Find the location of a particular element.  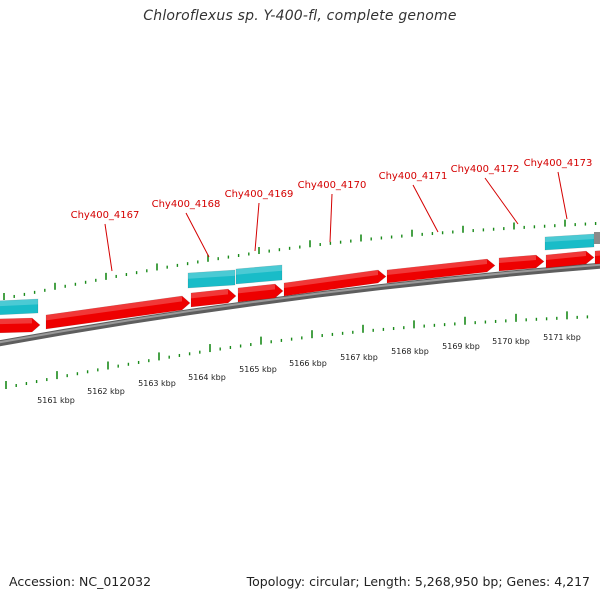

genome-backbone is located at coordinates (300, 304).